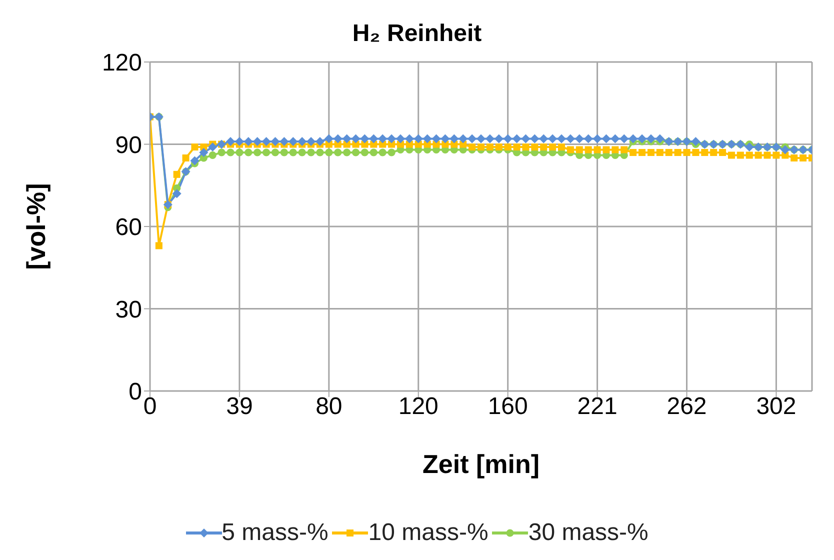 This screenshot has height=560, width=834. I want to click on x-tick-label: 120, so click(418, 406).